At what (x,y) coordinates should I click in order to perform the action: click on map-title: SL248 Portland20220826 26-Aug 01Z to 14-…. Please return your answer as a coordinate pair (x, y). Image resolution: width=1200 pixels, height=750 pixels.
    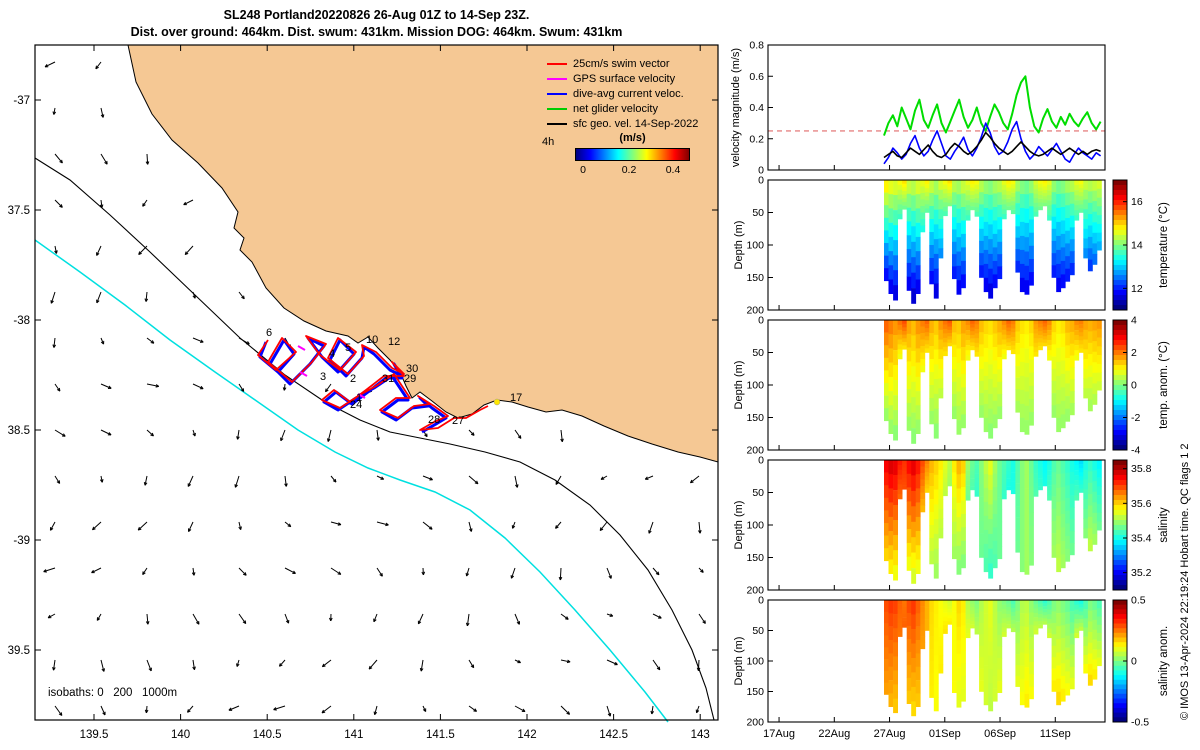
    Looking at the image, I should click on (376, 15).